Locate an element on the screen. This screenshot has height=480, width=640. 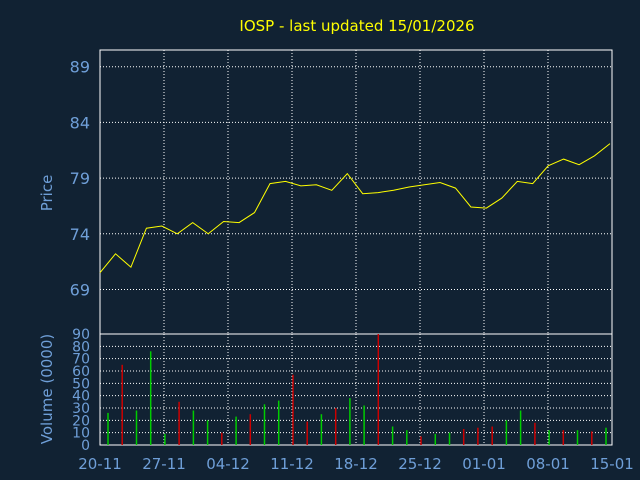
volume-tick-label: 70 is located at coordinates (81, 360).